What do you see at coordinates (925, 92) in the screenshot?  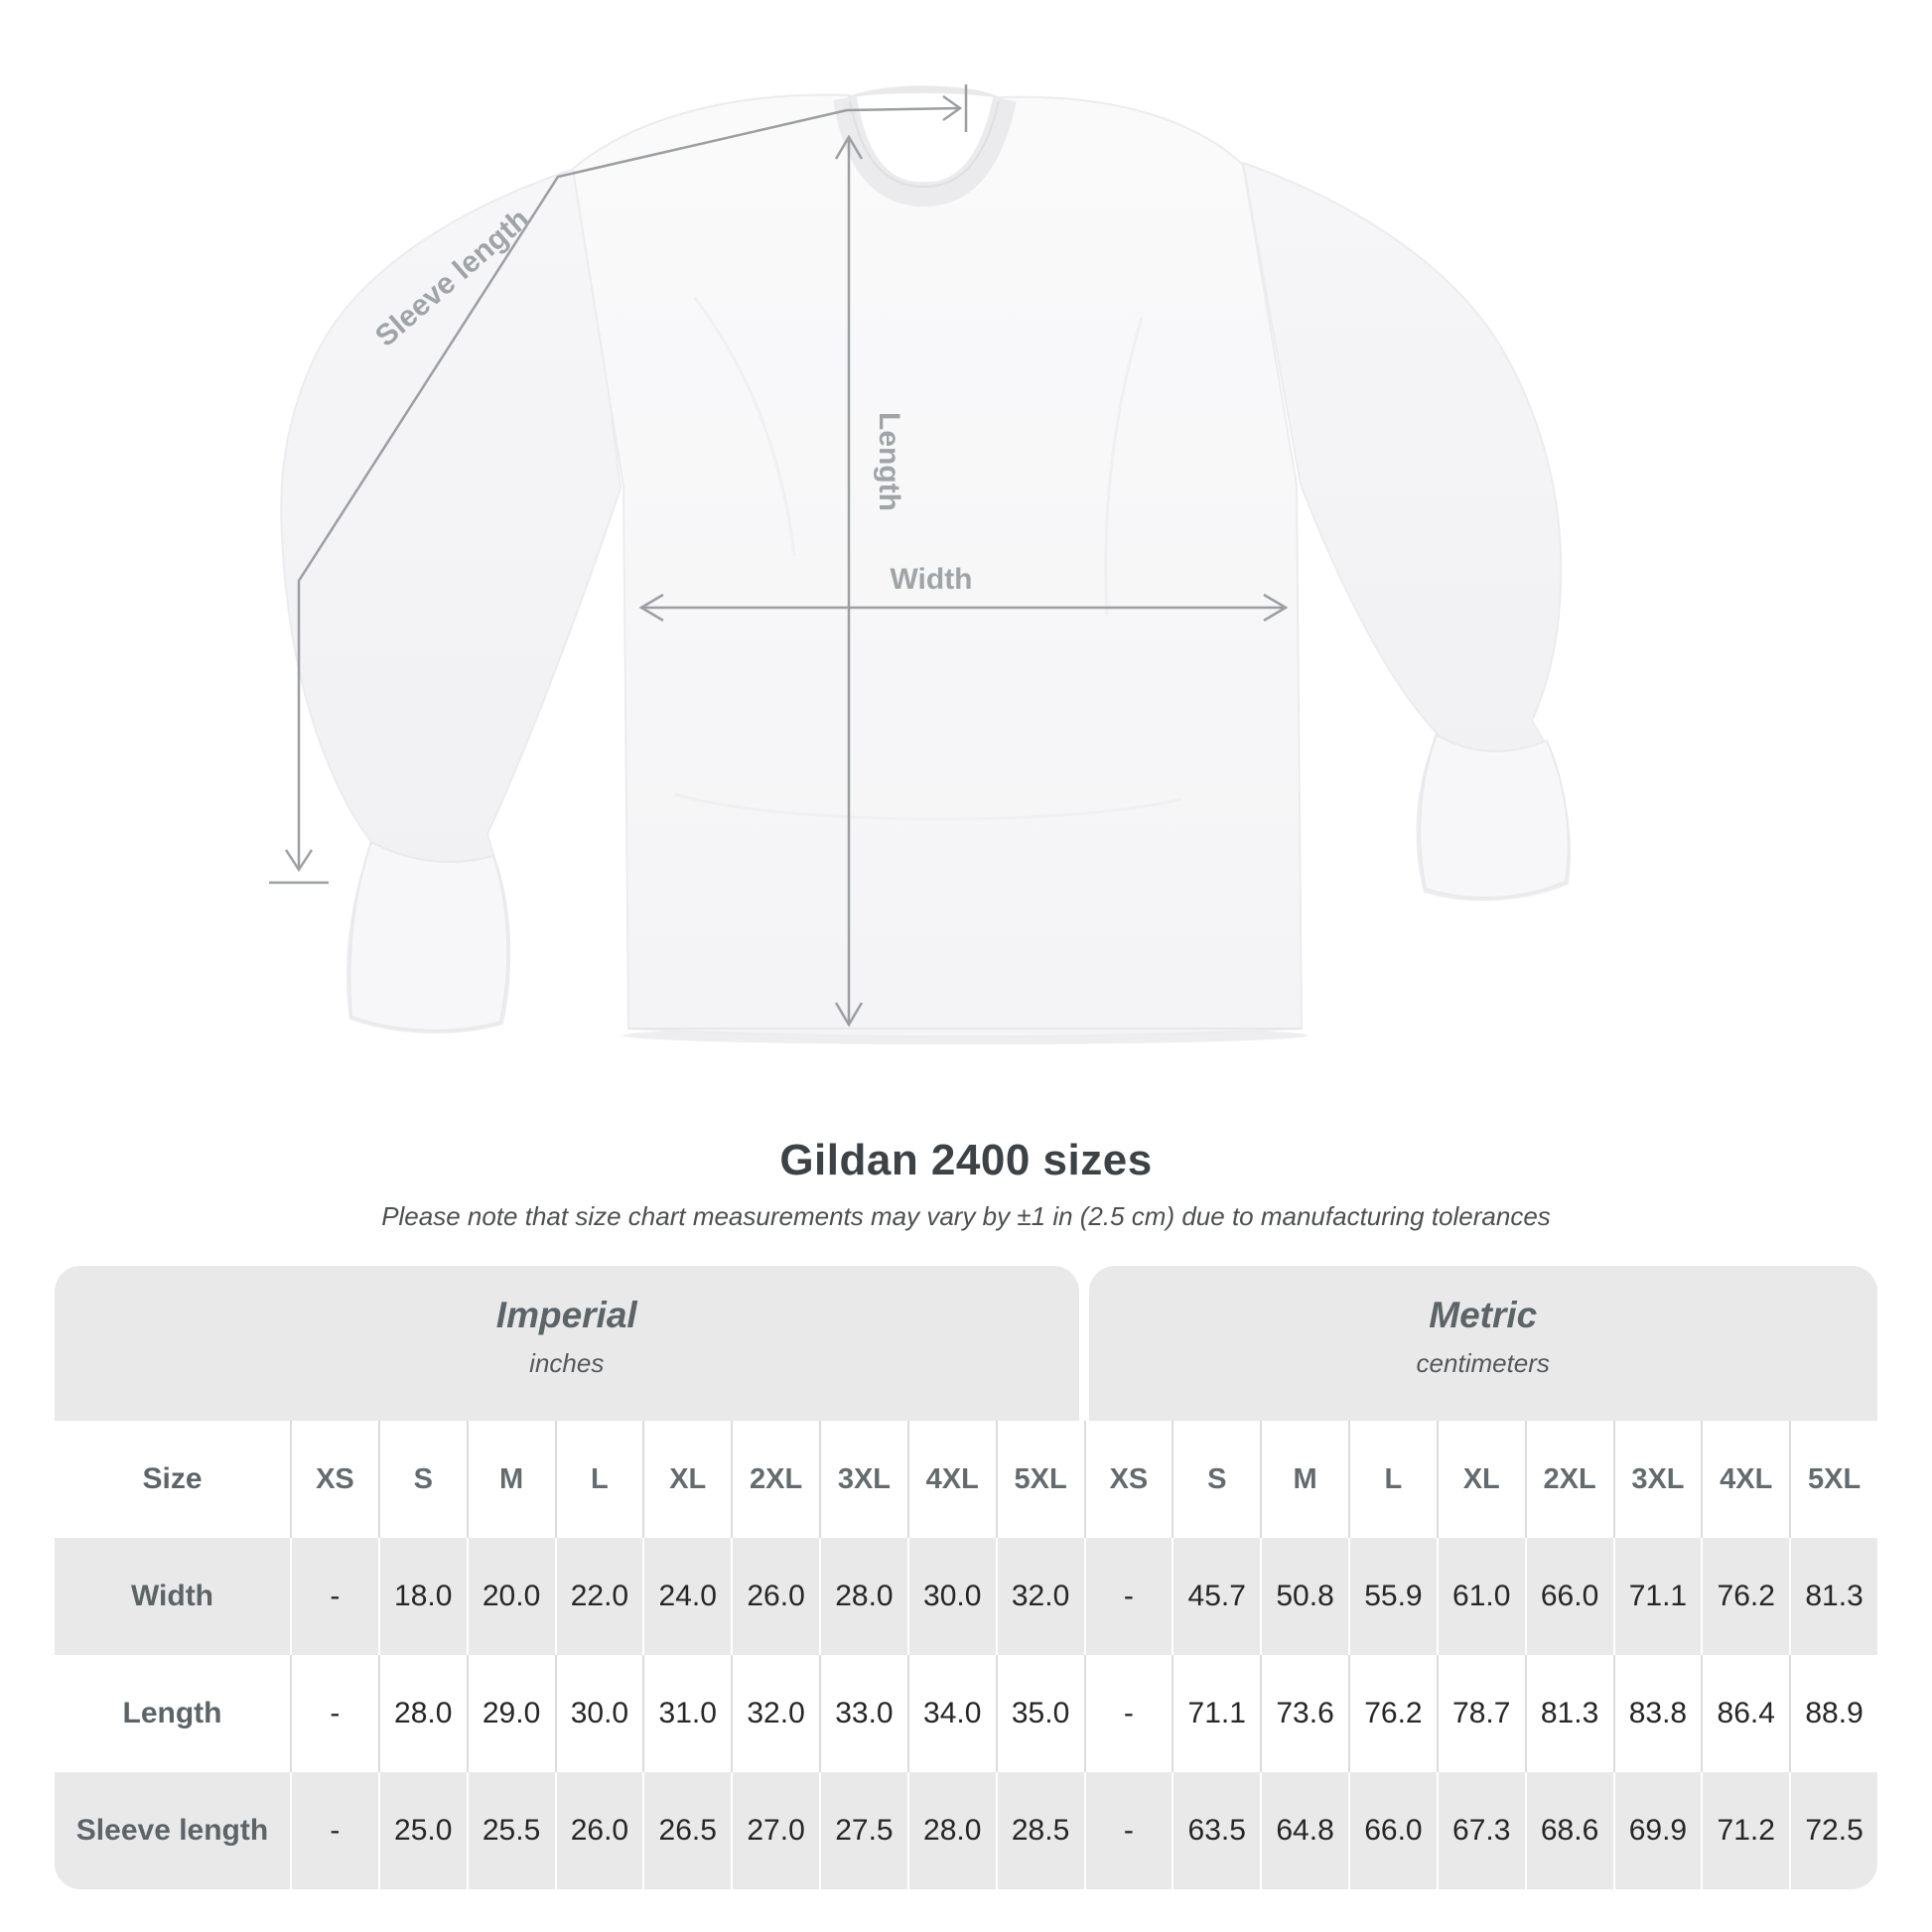 I see `collar-back` at bounding box center [925, 92].